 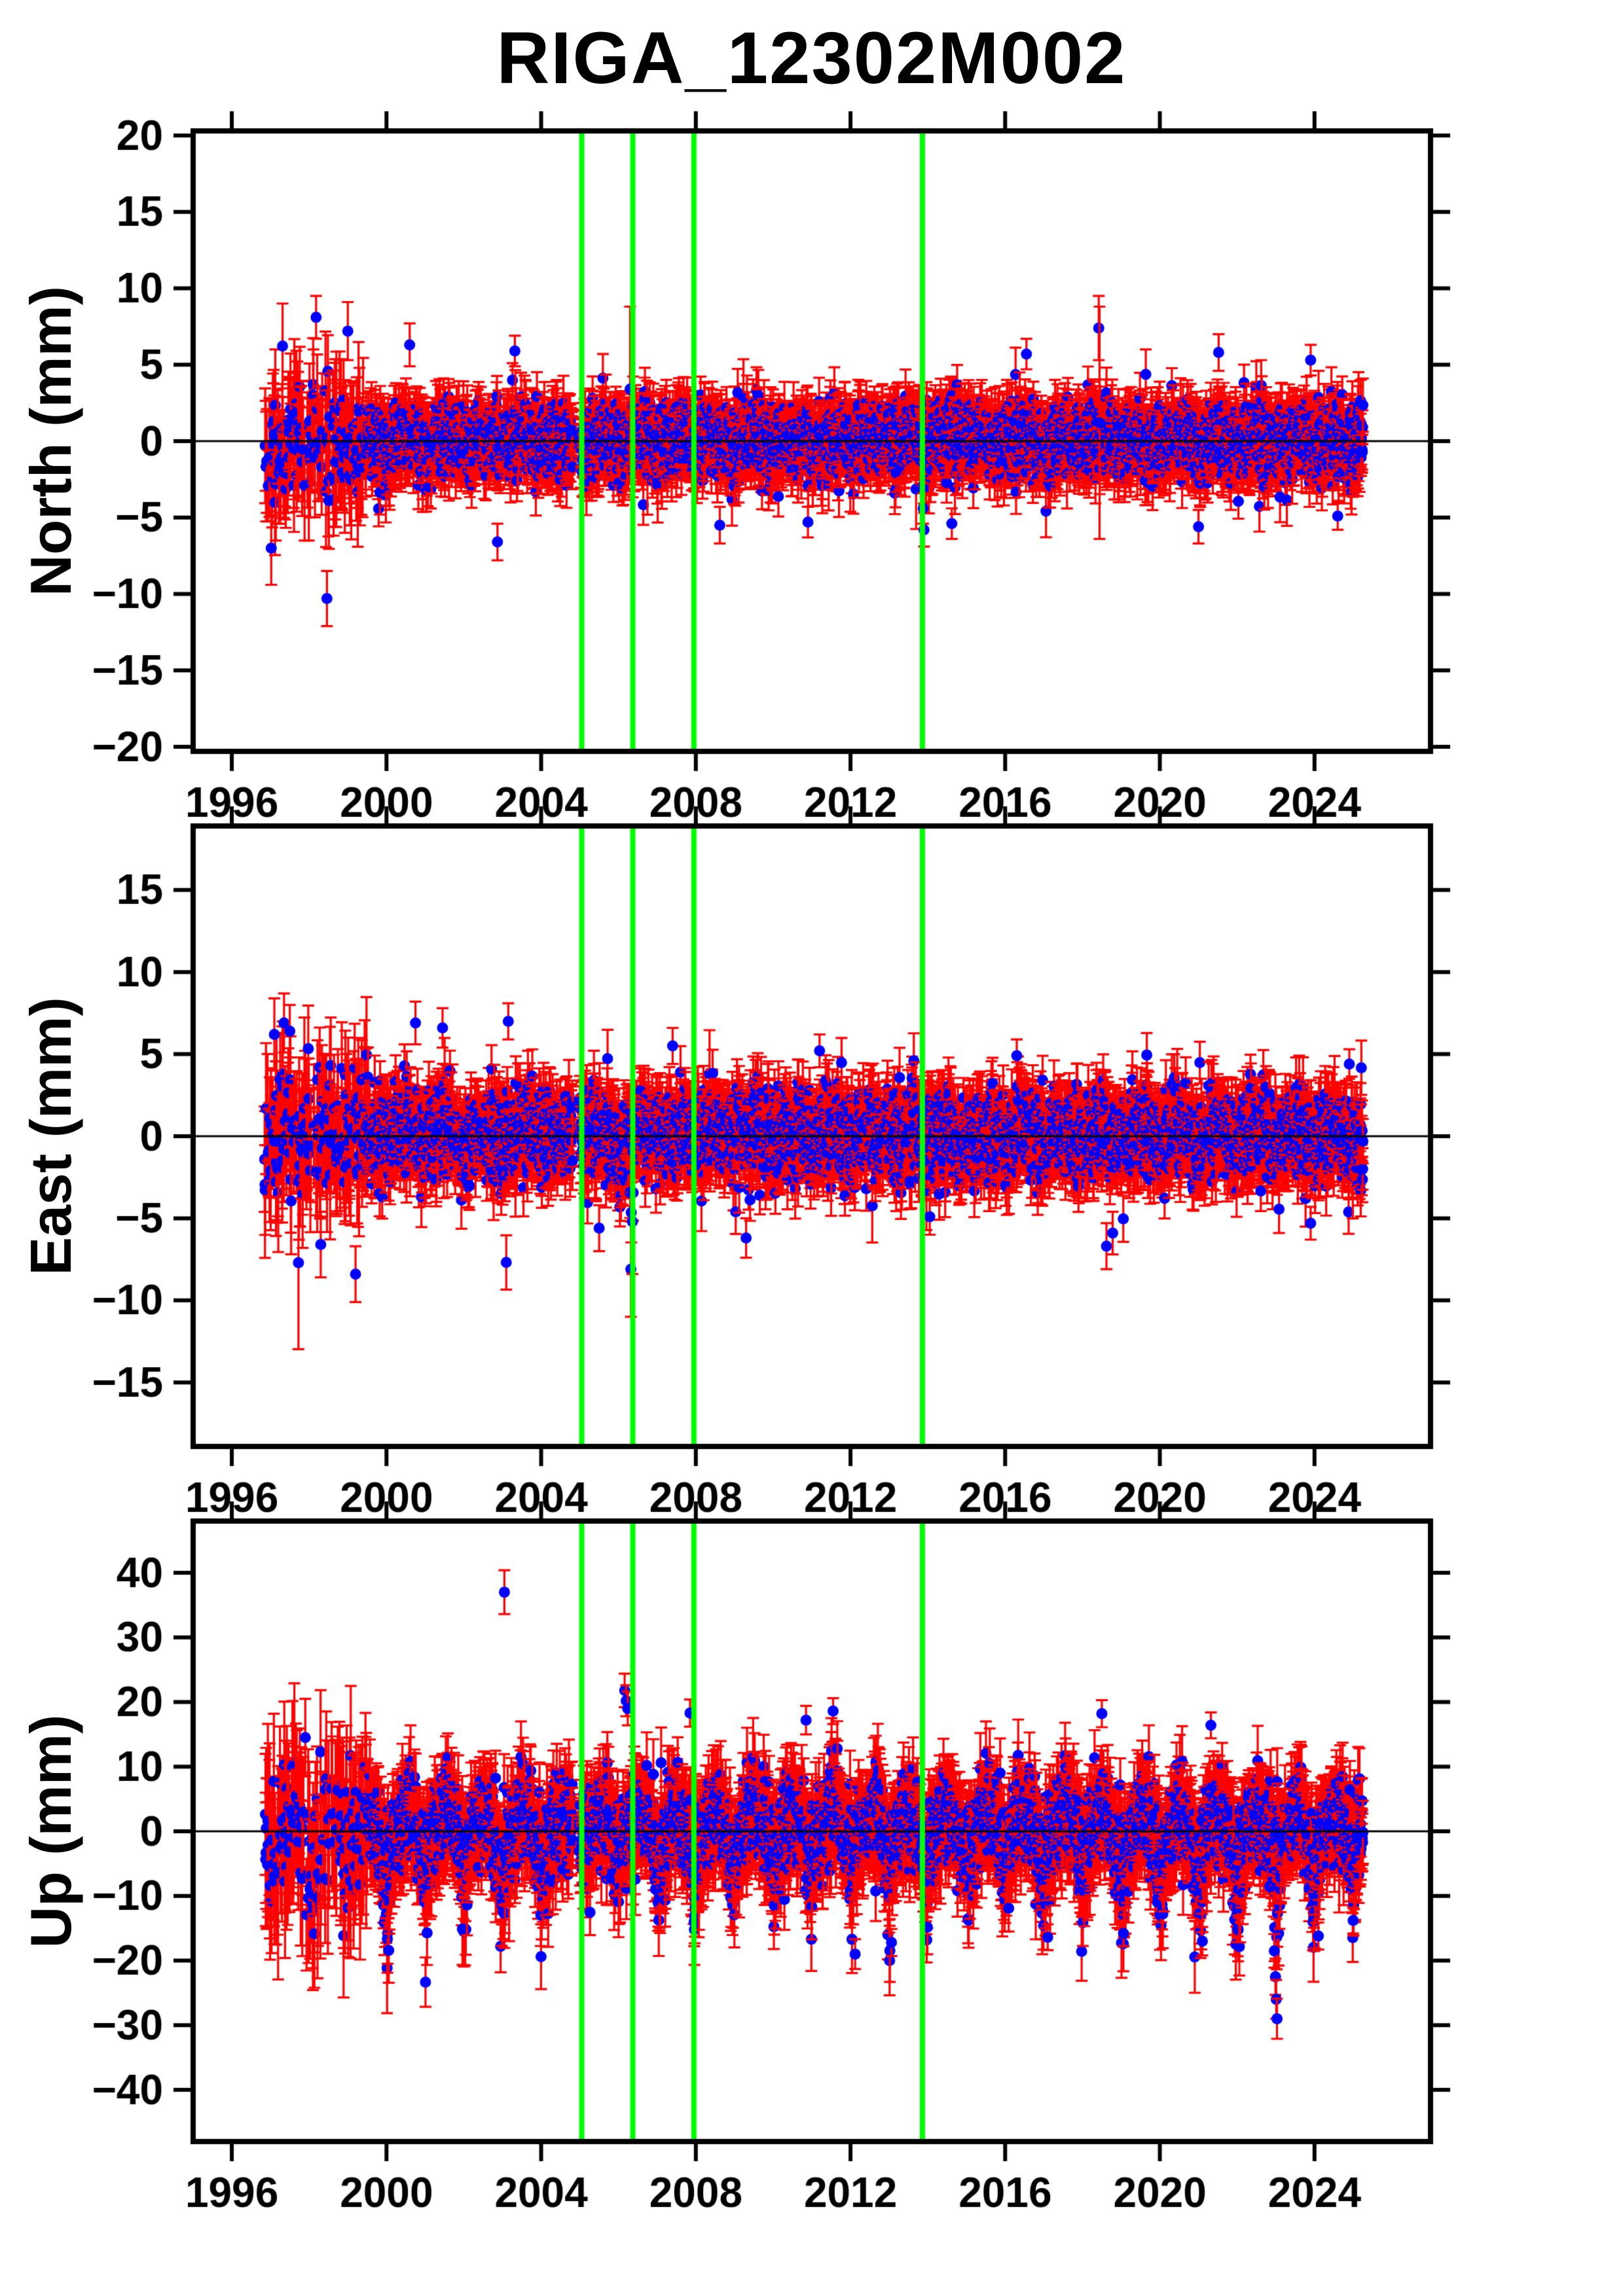 What do you see at coordinates (50, 1831) in the screenshot?
I see `y-axis-label-up: Up (mm)` at bounding box center [50, 1831].